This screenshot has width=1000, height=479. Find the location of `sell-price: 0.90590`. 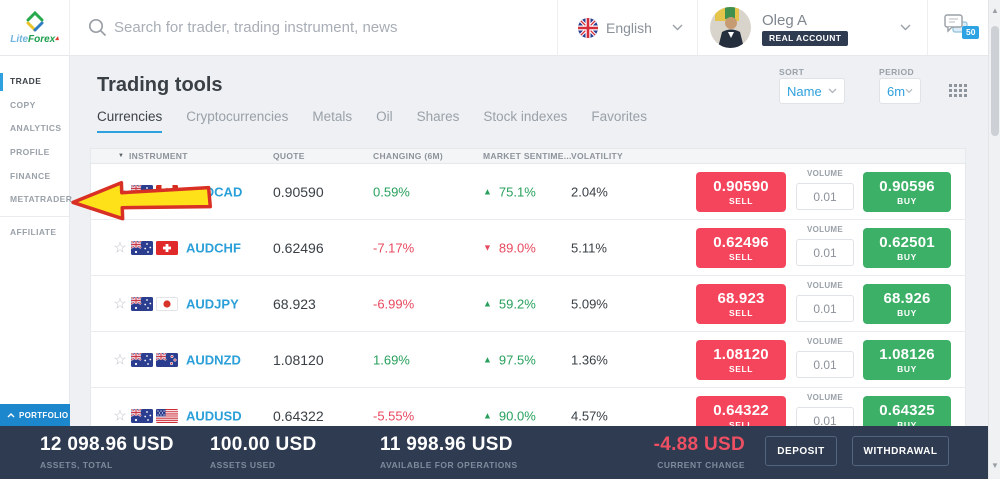

sell-price: 0.90590 is located at coordinates (741, 186).